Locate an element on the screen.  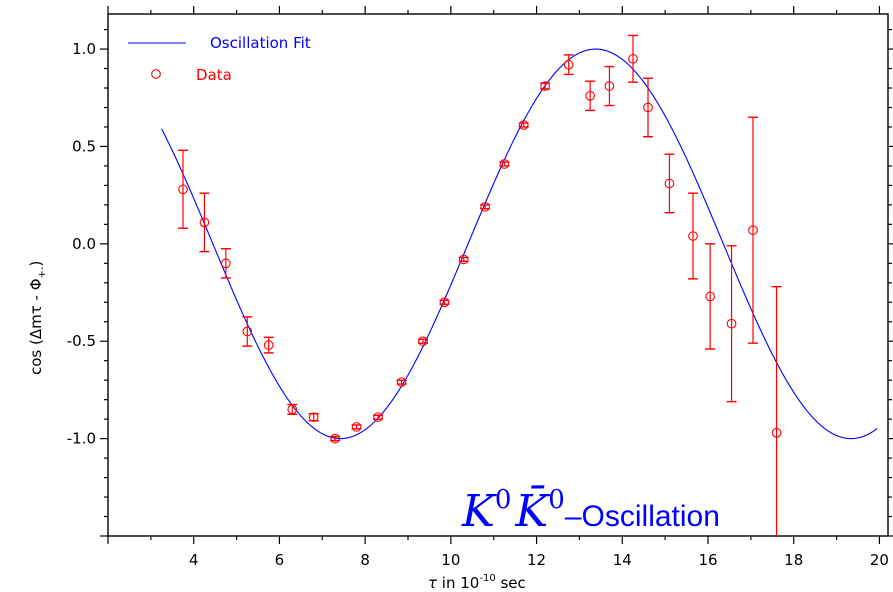
y-axis-label-text: cos (Δmτ - is located at coordinates (36, 332).